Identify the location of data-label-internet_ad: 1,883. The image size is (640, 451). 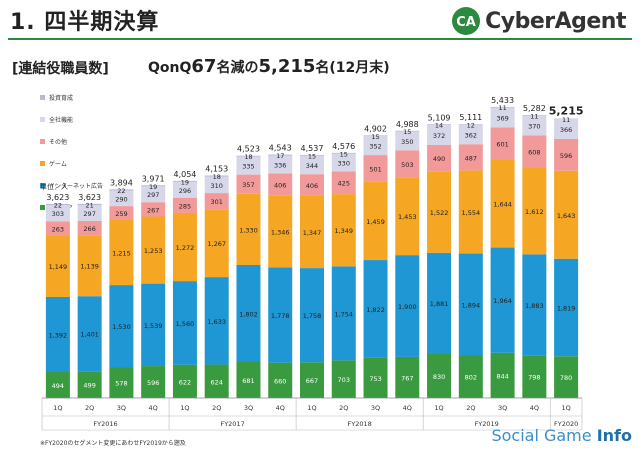
(534, 306).